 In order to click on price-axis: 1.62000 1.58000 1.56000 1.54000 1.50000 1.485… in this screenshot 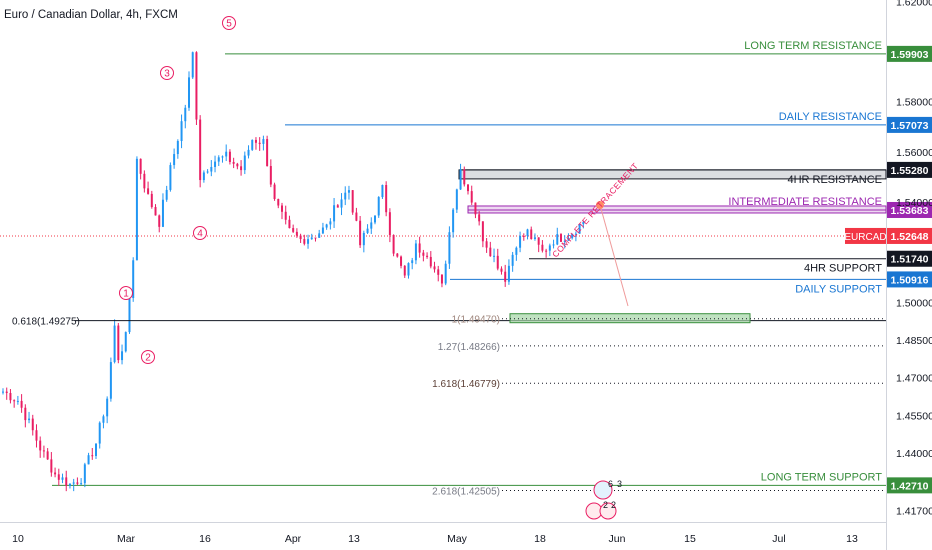, I will do `click(914, 259)`.